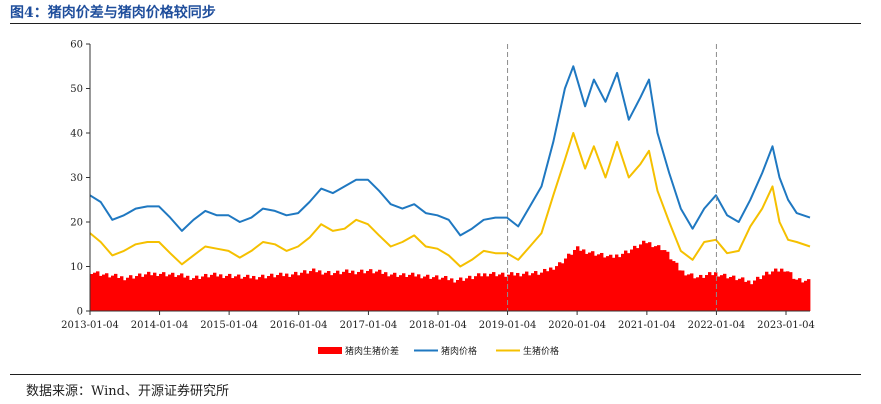 The height and width of the screenshot is (404, 881). Describe the element at coordinates (369, 325) in the screenshot. I see `x-tick-label: 2017-01-04` at that location.